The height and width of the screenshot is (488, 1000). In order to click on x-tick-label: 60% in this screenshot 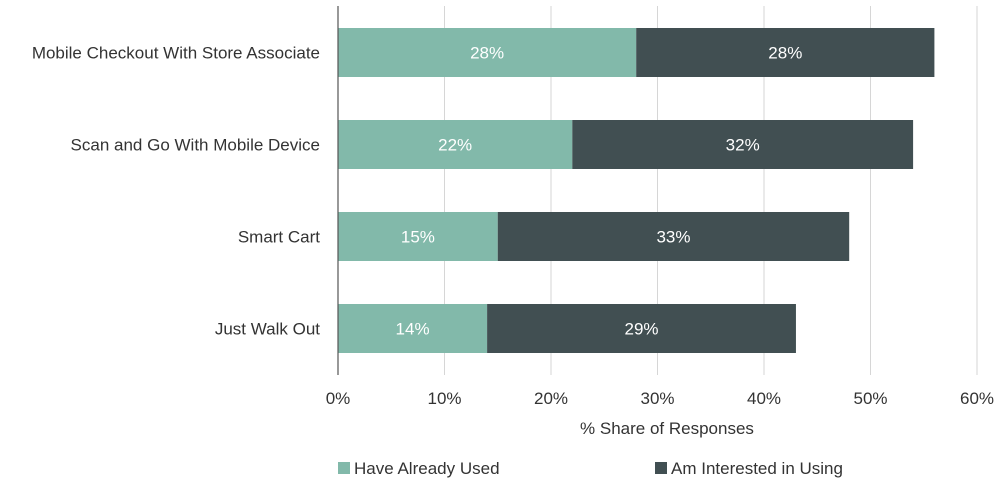, I will do `click(977, 398)`.